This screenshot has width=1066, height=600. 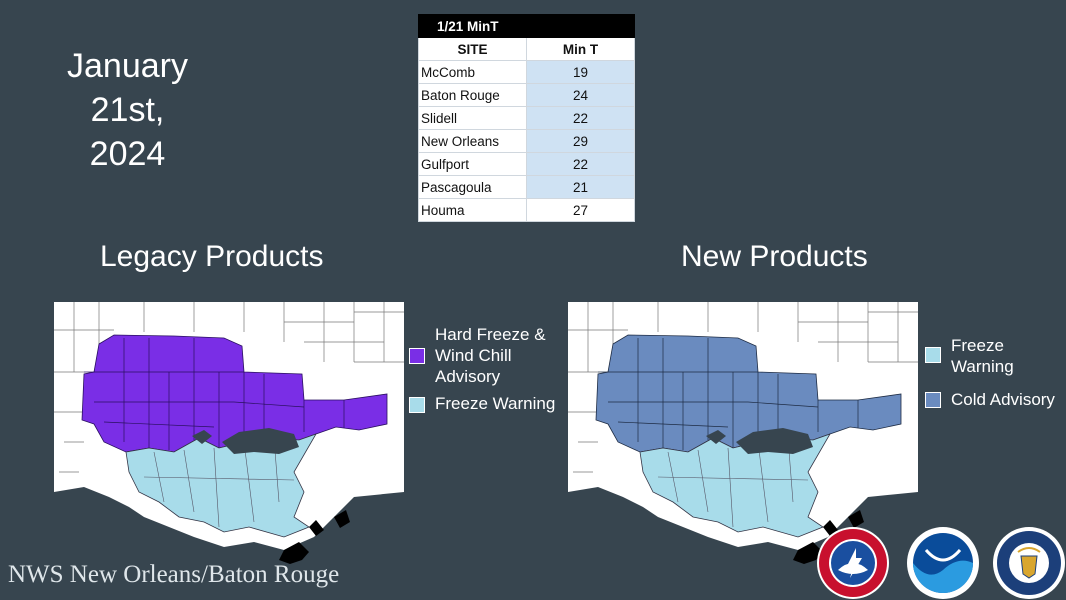 What do you see at coordinates (580, 49) in the screenshot?
I see `table-header-min-t: Min T` at bounding box center [580, 49].